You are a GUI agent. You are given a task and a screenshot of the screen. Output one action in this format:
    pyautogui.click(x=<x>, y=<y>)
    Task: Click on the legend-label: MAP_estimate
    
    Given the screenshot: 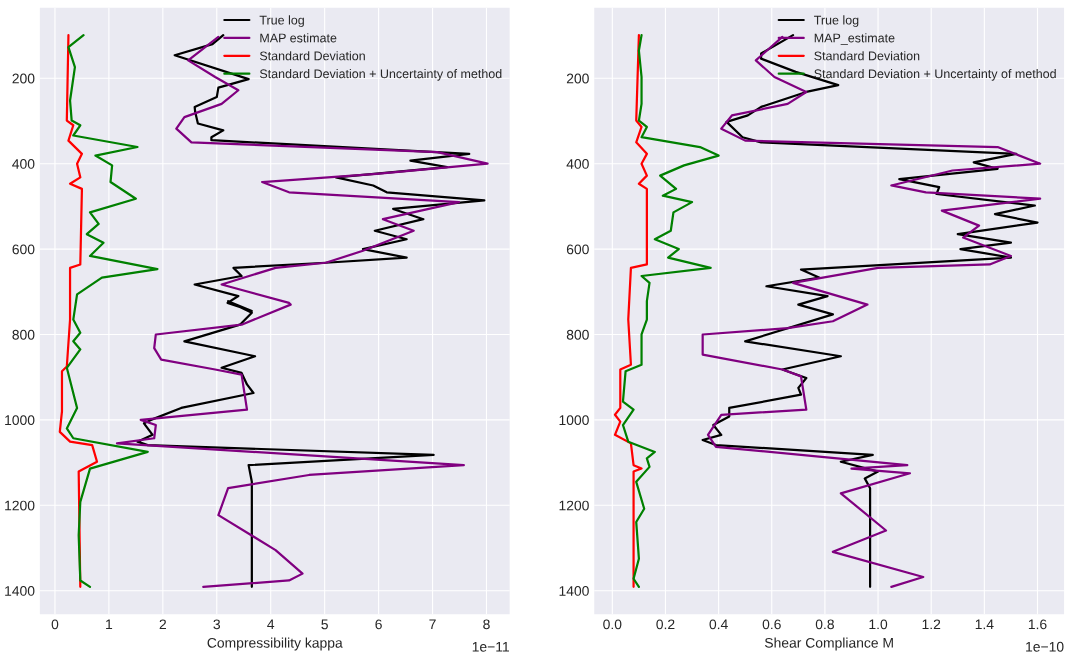 What is the action you would take?
    pyautogui.click(x=854, y=39)
    